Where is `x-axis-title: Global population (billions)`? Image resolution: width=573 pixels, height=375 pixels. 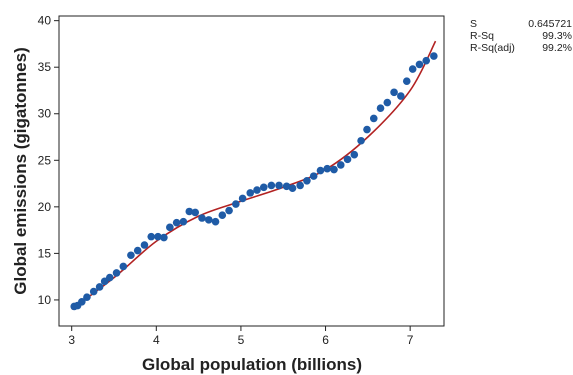
x-axis-title: Global population (billions) is located at coordinates (252, 364).